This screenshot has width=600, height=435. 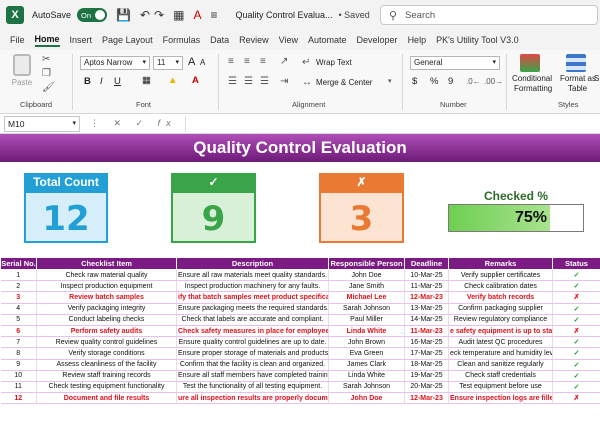 I want to click on cell-deadline: 11-Mar-25, so click(x=426, y=286).